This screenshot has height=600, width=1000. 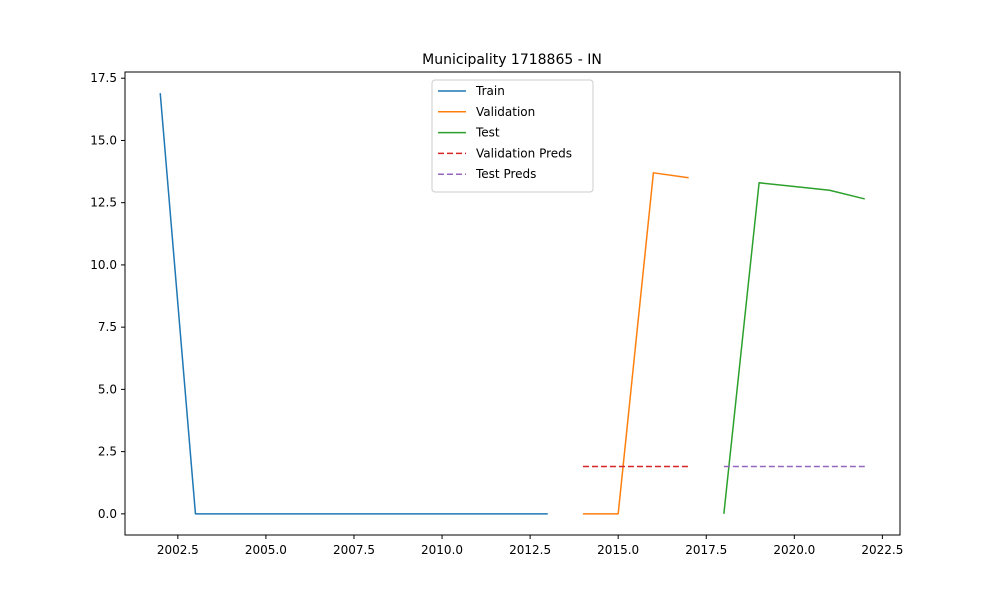 What do you see at coordinates (178, 550) in the screenshot?
I see `x-tick-label: 2002.5` at bounding box center [178, 550].